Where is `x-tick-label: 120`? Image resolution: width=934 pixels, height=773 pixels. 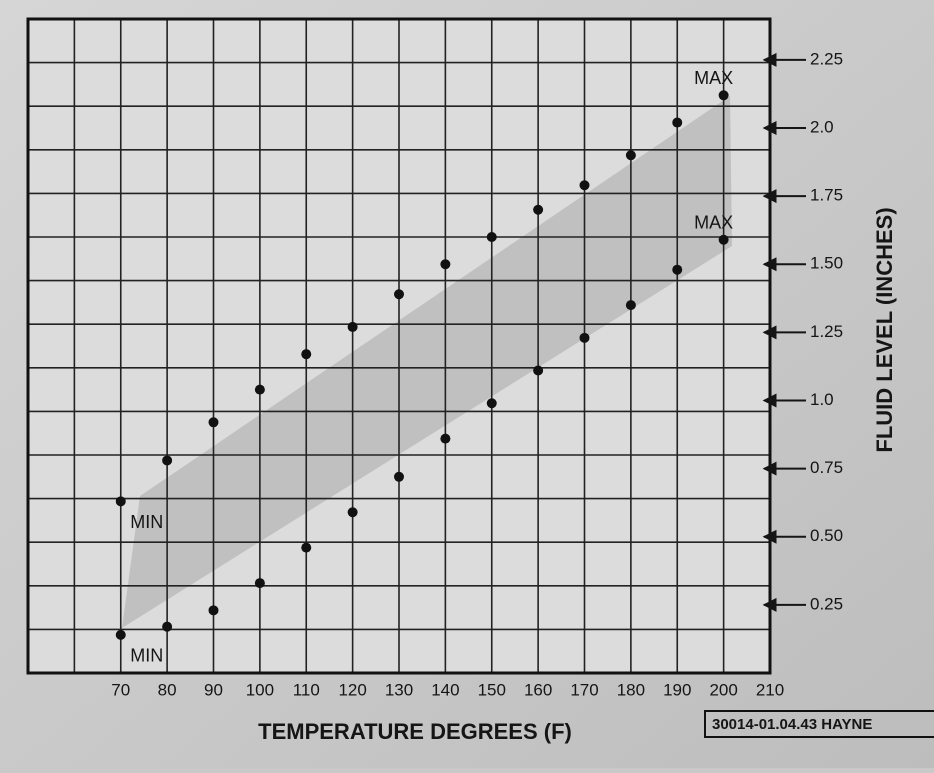
x-tick-label: 120 is located at coordinates (352, 689).